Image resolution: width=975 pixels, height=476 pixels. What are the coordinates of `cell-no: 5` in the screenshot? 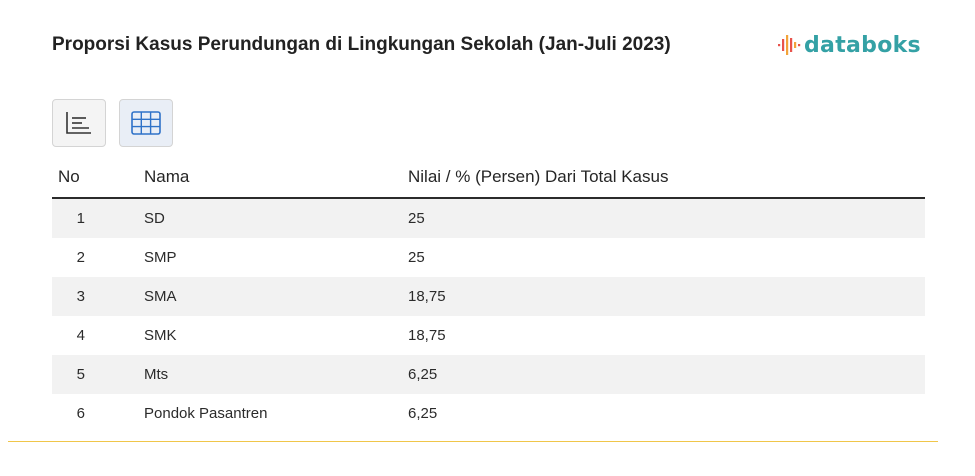 It's located at (98, 374).